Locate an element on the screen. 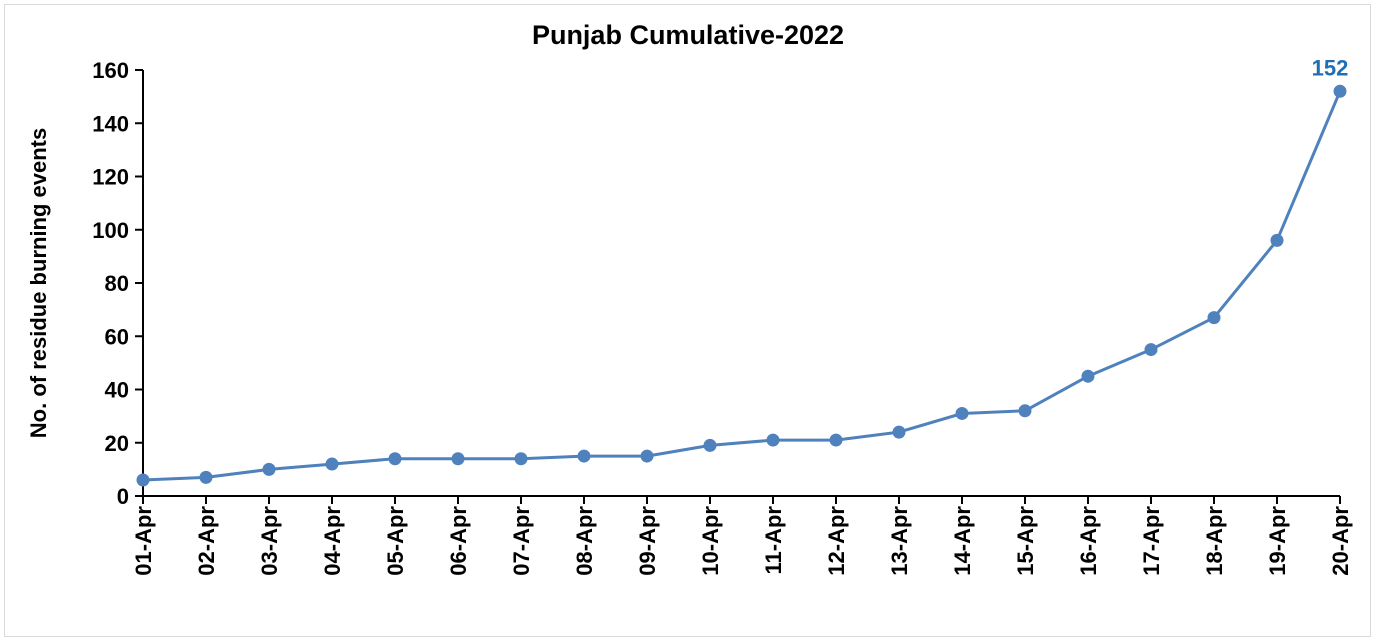 Image resolution: width=1377 pixels, height=643 pixels. y-axis-label: No. of residue burning events is located at coordinates (38, 283).